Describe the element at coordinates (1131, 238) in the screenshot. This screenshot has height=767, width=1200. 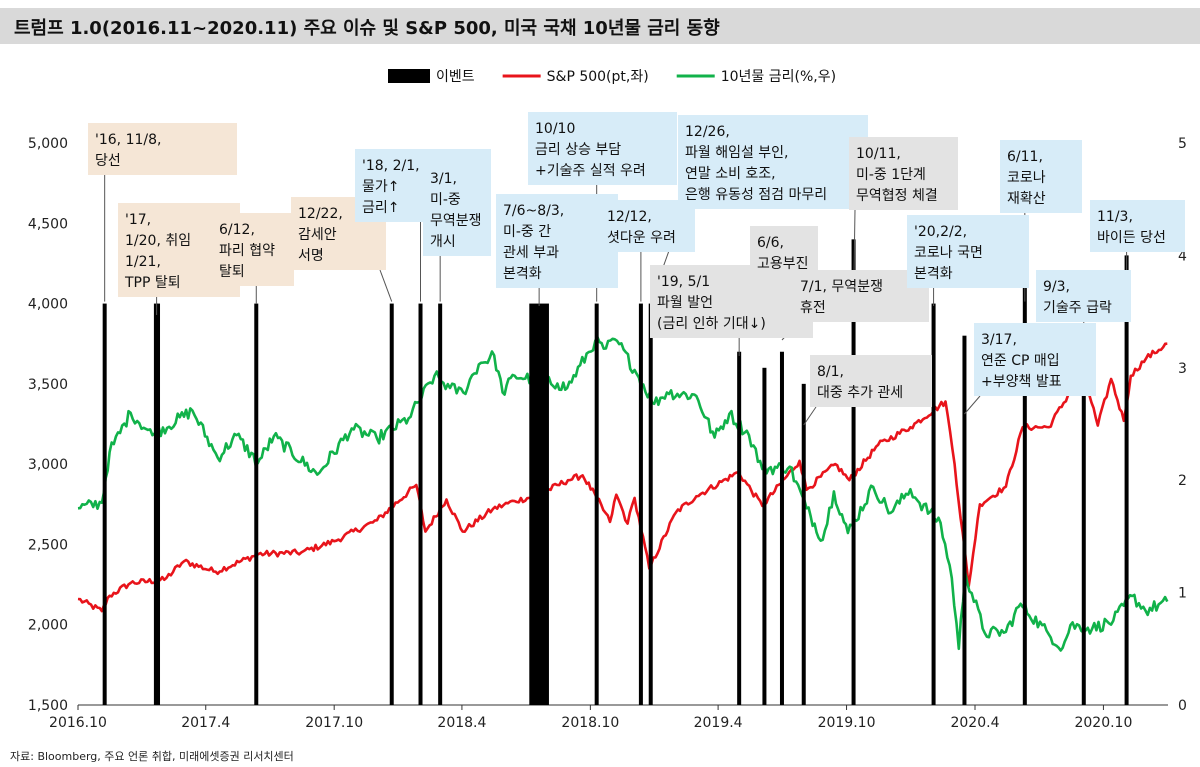
I see `annotation-text: 바이든 당선` at that location.